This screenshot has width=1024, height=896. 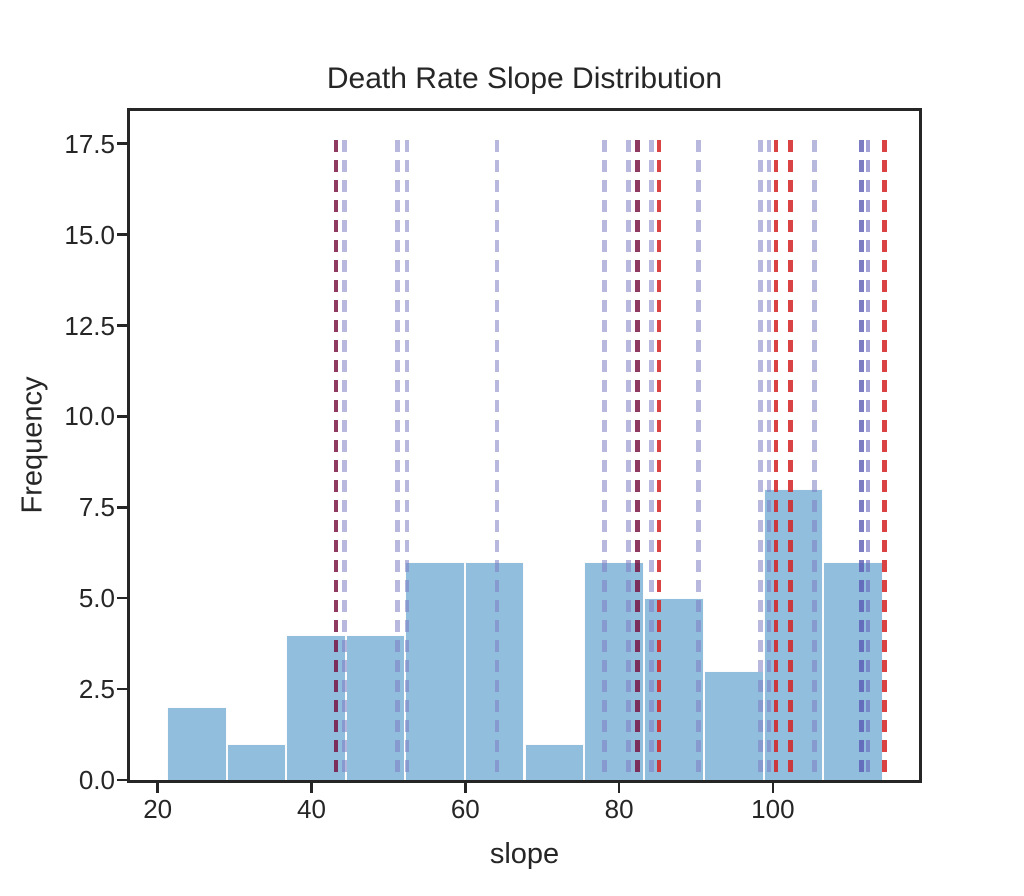 What do you see at coordinates (89, 143) in the screenshot?
I see `y-tick-label: 17.5` at bounding box center [89, 143].